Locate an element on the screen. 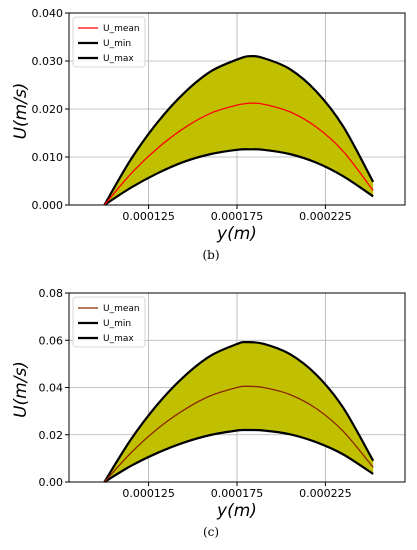  y-tick-label: 0.00 is located at coordinates (51, 482).